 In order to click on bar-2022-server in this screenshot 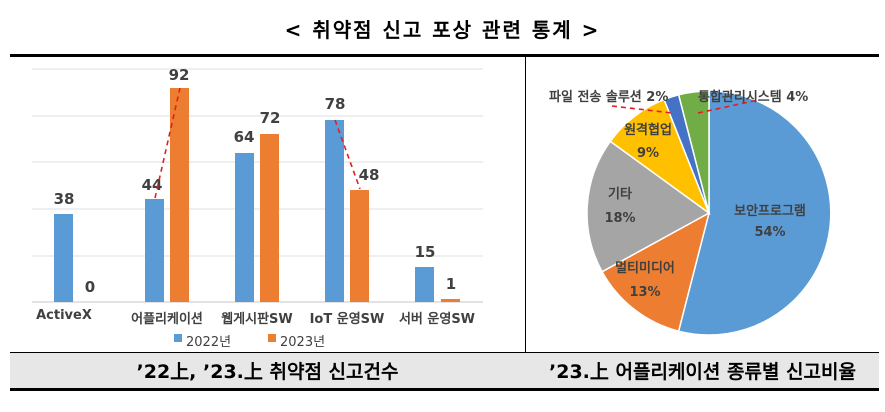, I will do `click(424, 284)`.